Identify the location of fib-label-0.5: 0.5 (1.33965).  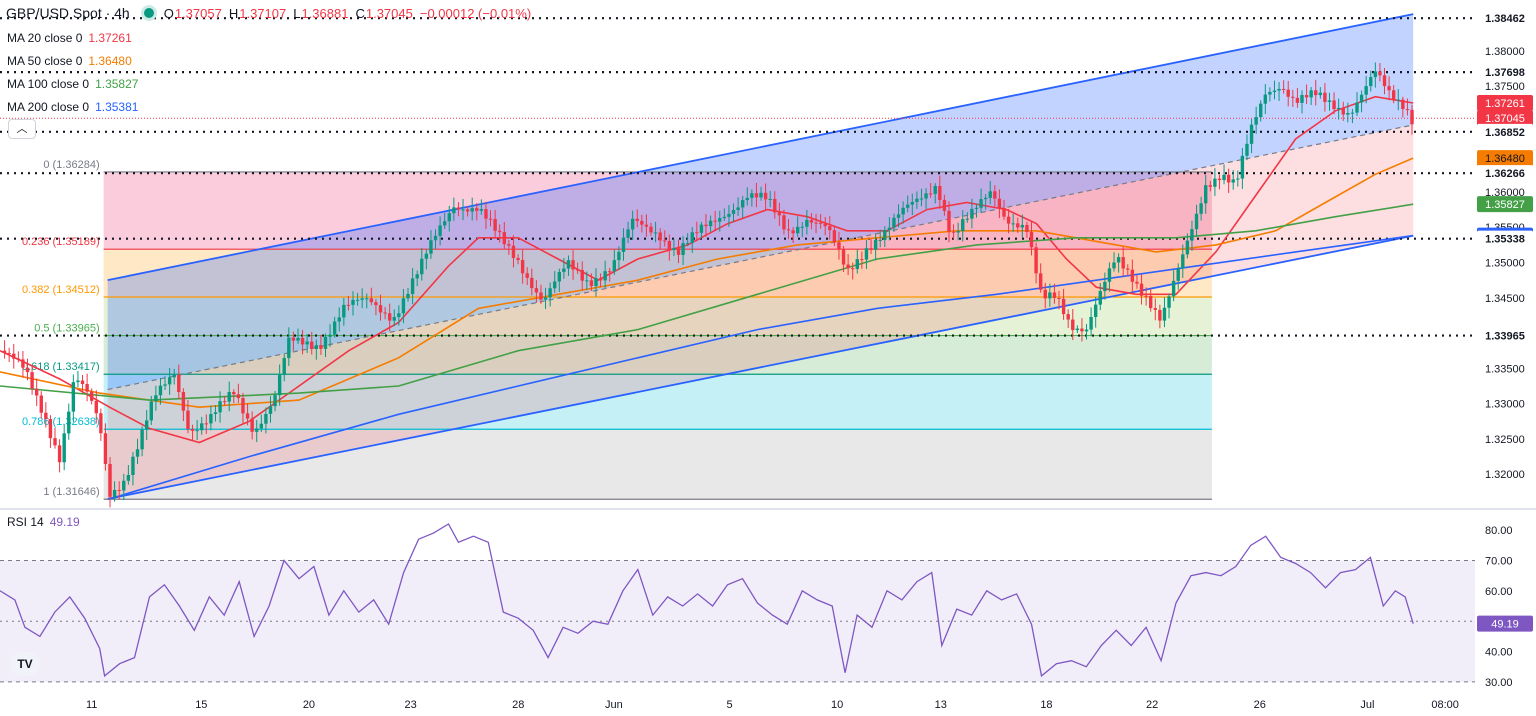
(66, 329).